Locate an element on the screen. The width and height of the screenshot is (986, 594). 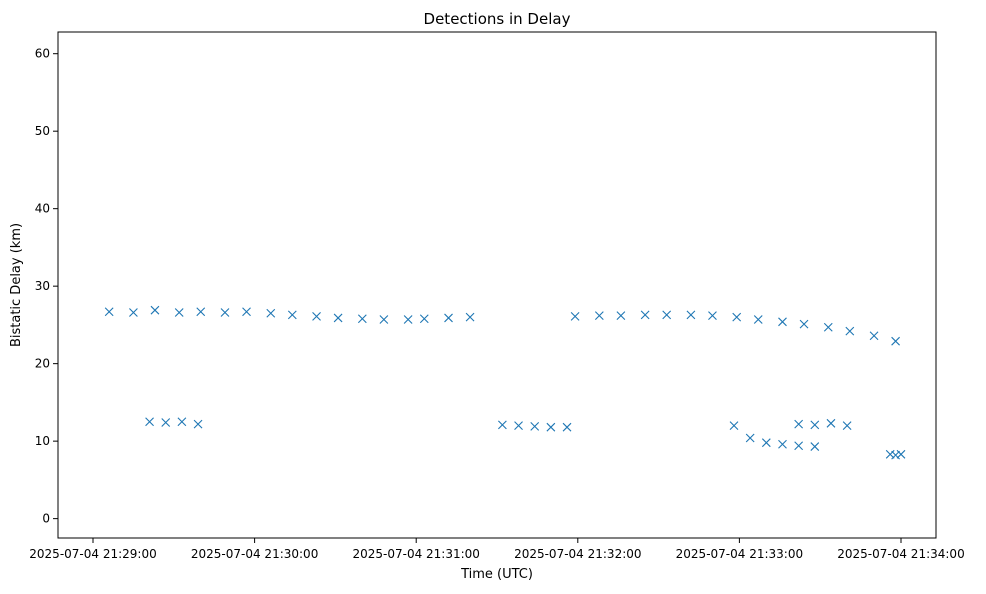
y-axis-ticks: 0 10 20 30 40 50 60 is located at coordinates (46, 286).